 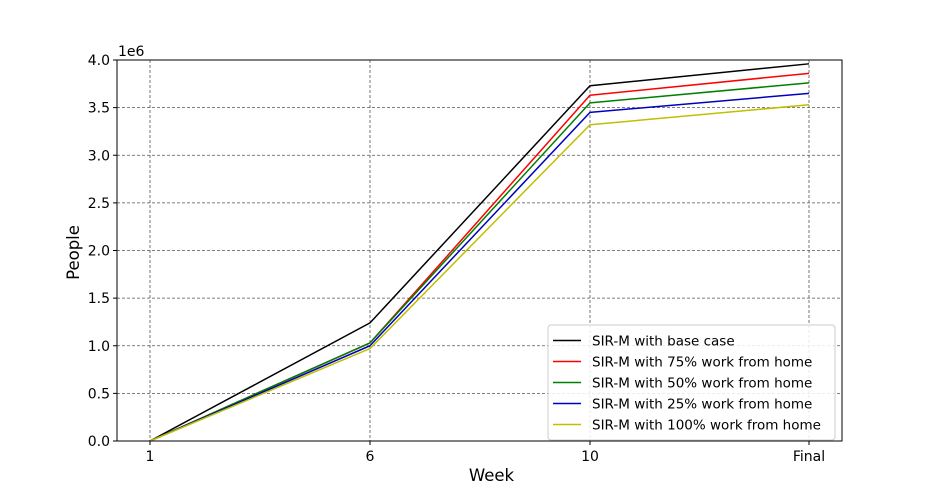 What do you see at coordinates (73, 252) in the screenshot?
I see `y-axis-label: People` at bounding box center [73, 252].